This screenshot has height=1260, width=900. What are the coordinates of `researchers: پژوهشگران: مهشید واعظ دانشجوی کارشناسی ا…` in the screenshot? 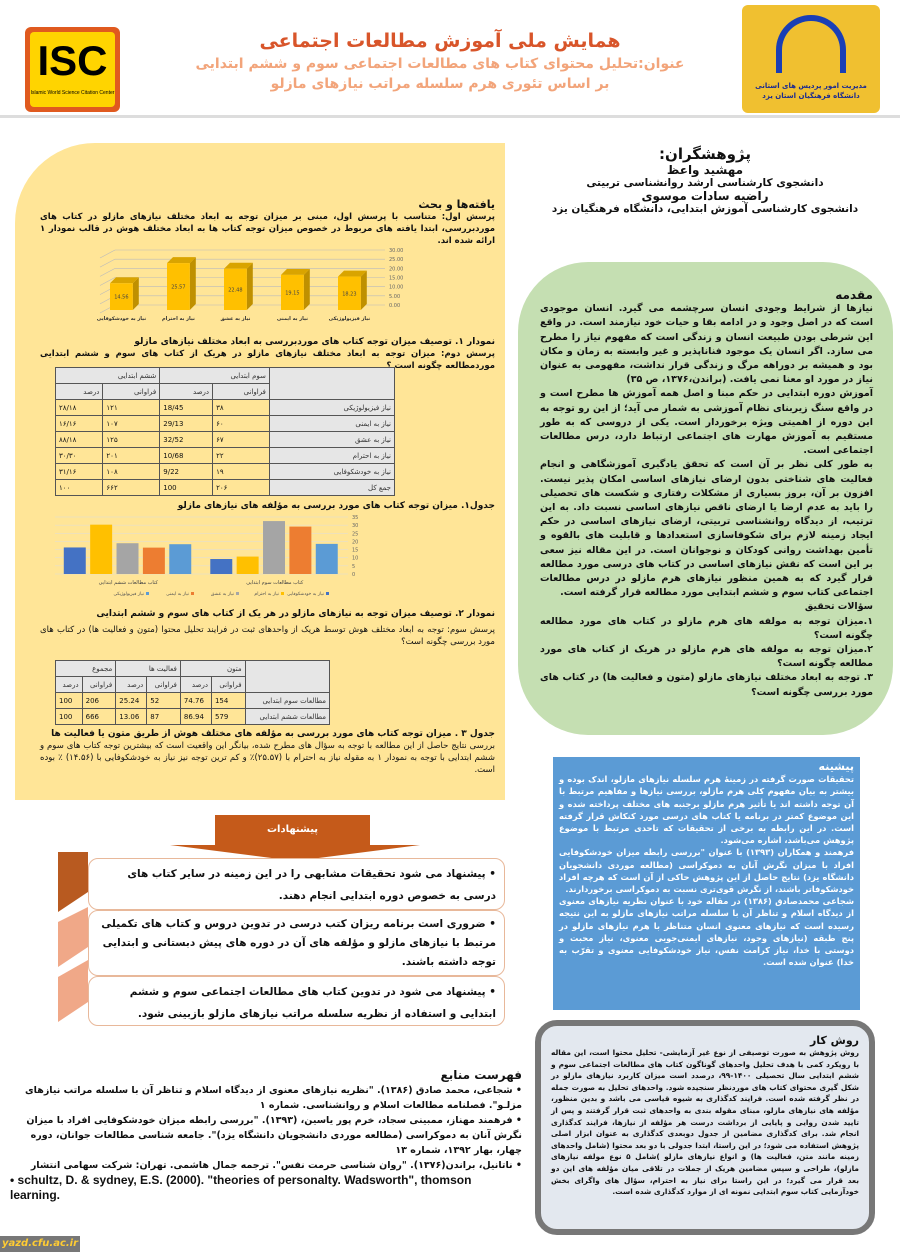 It's located at (705, 180).